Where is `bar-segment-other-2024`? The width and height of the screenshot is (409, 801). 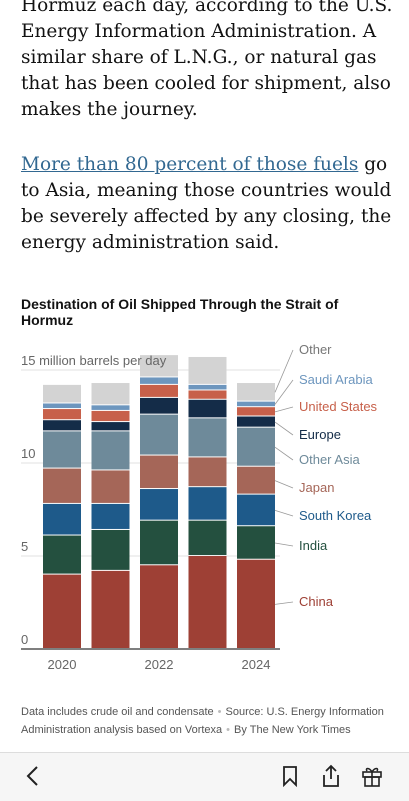
bar-segment-other-2024 is located at coordinates (256, 392).